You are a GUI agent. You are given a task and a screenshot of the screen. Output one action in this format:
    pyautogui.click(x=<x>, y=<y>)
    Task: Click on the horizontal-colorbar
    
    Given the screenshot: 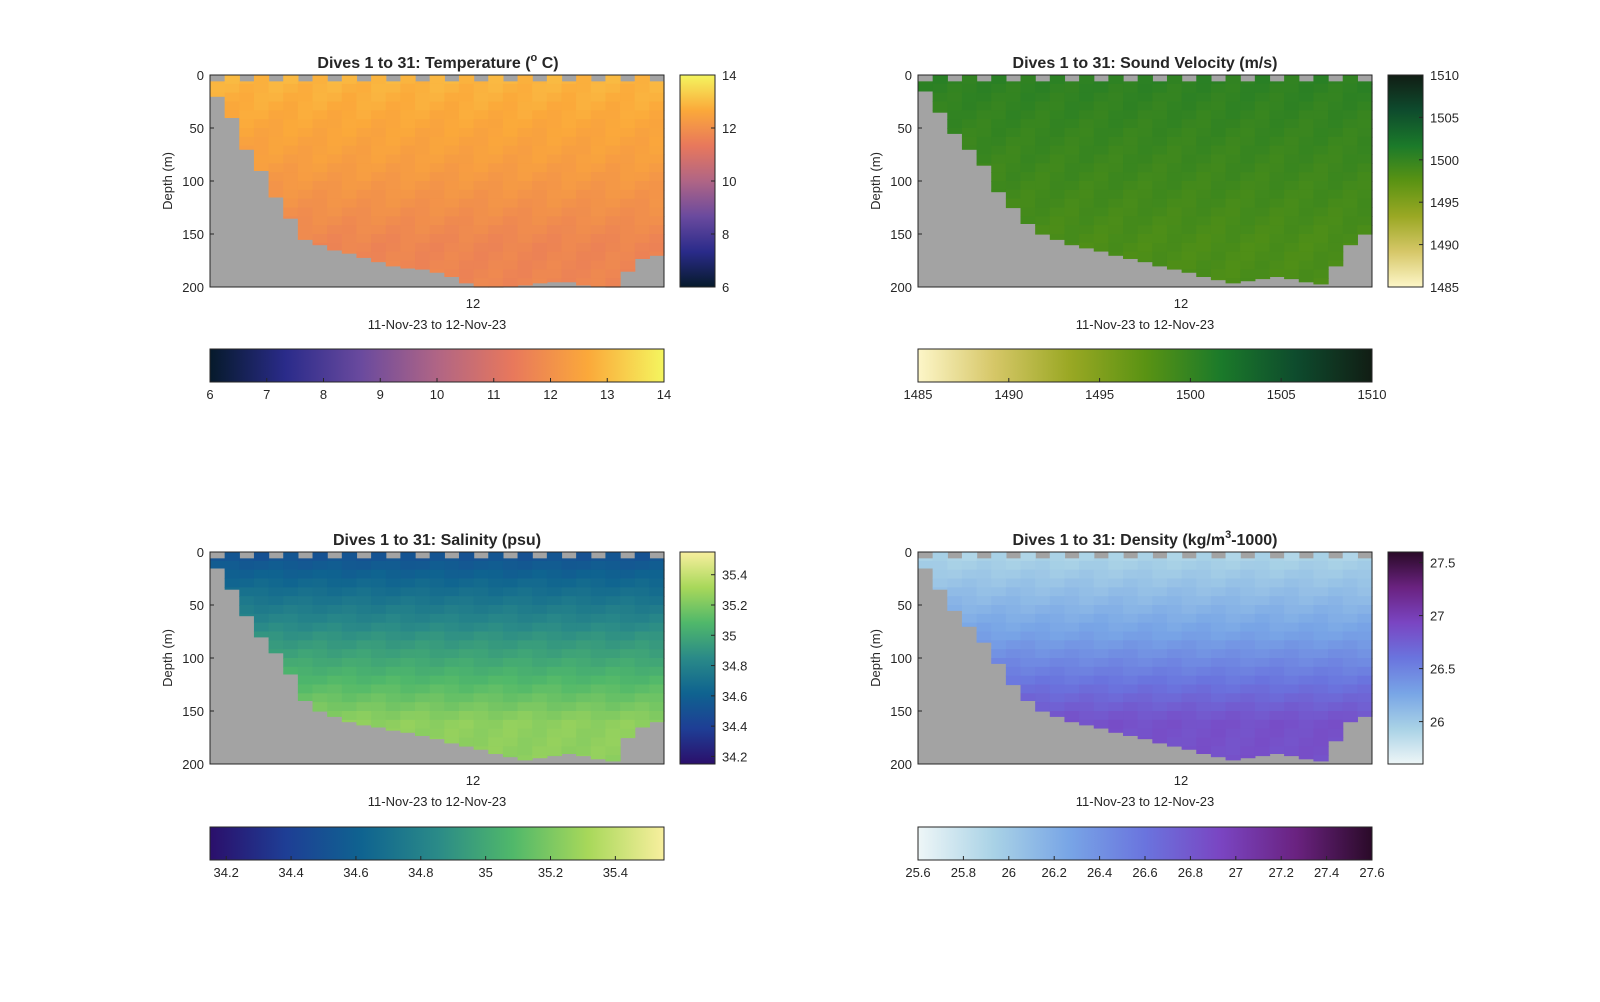 What is the action you would take?
    pyautogui.click(x=437, y=843)
    